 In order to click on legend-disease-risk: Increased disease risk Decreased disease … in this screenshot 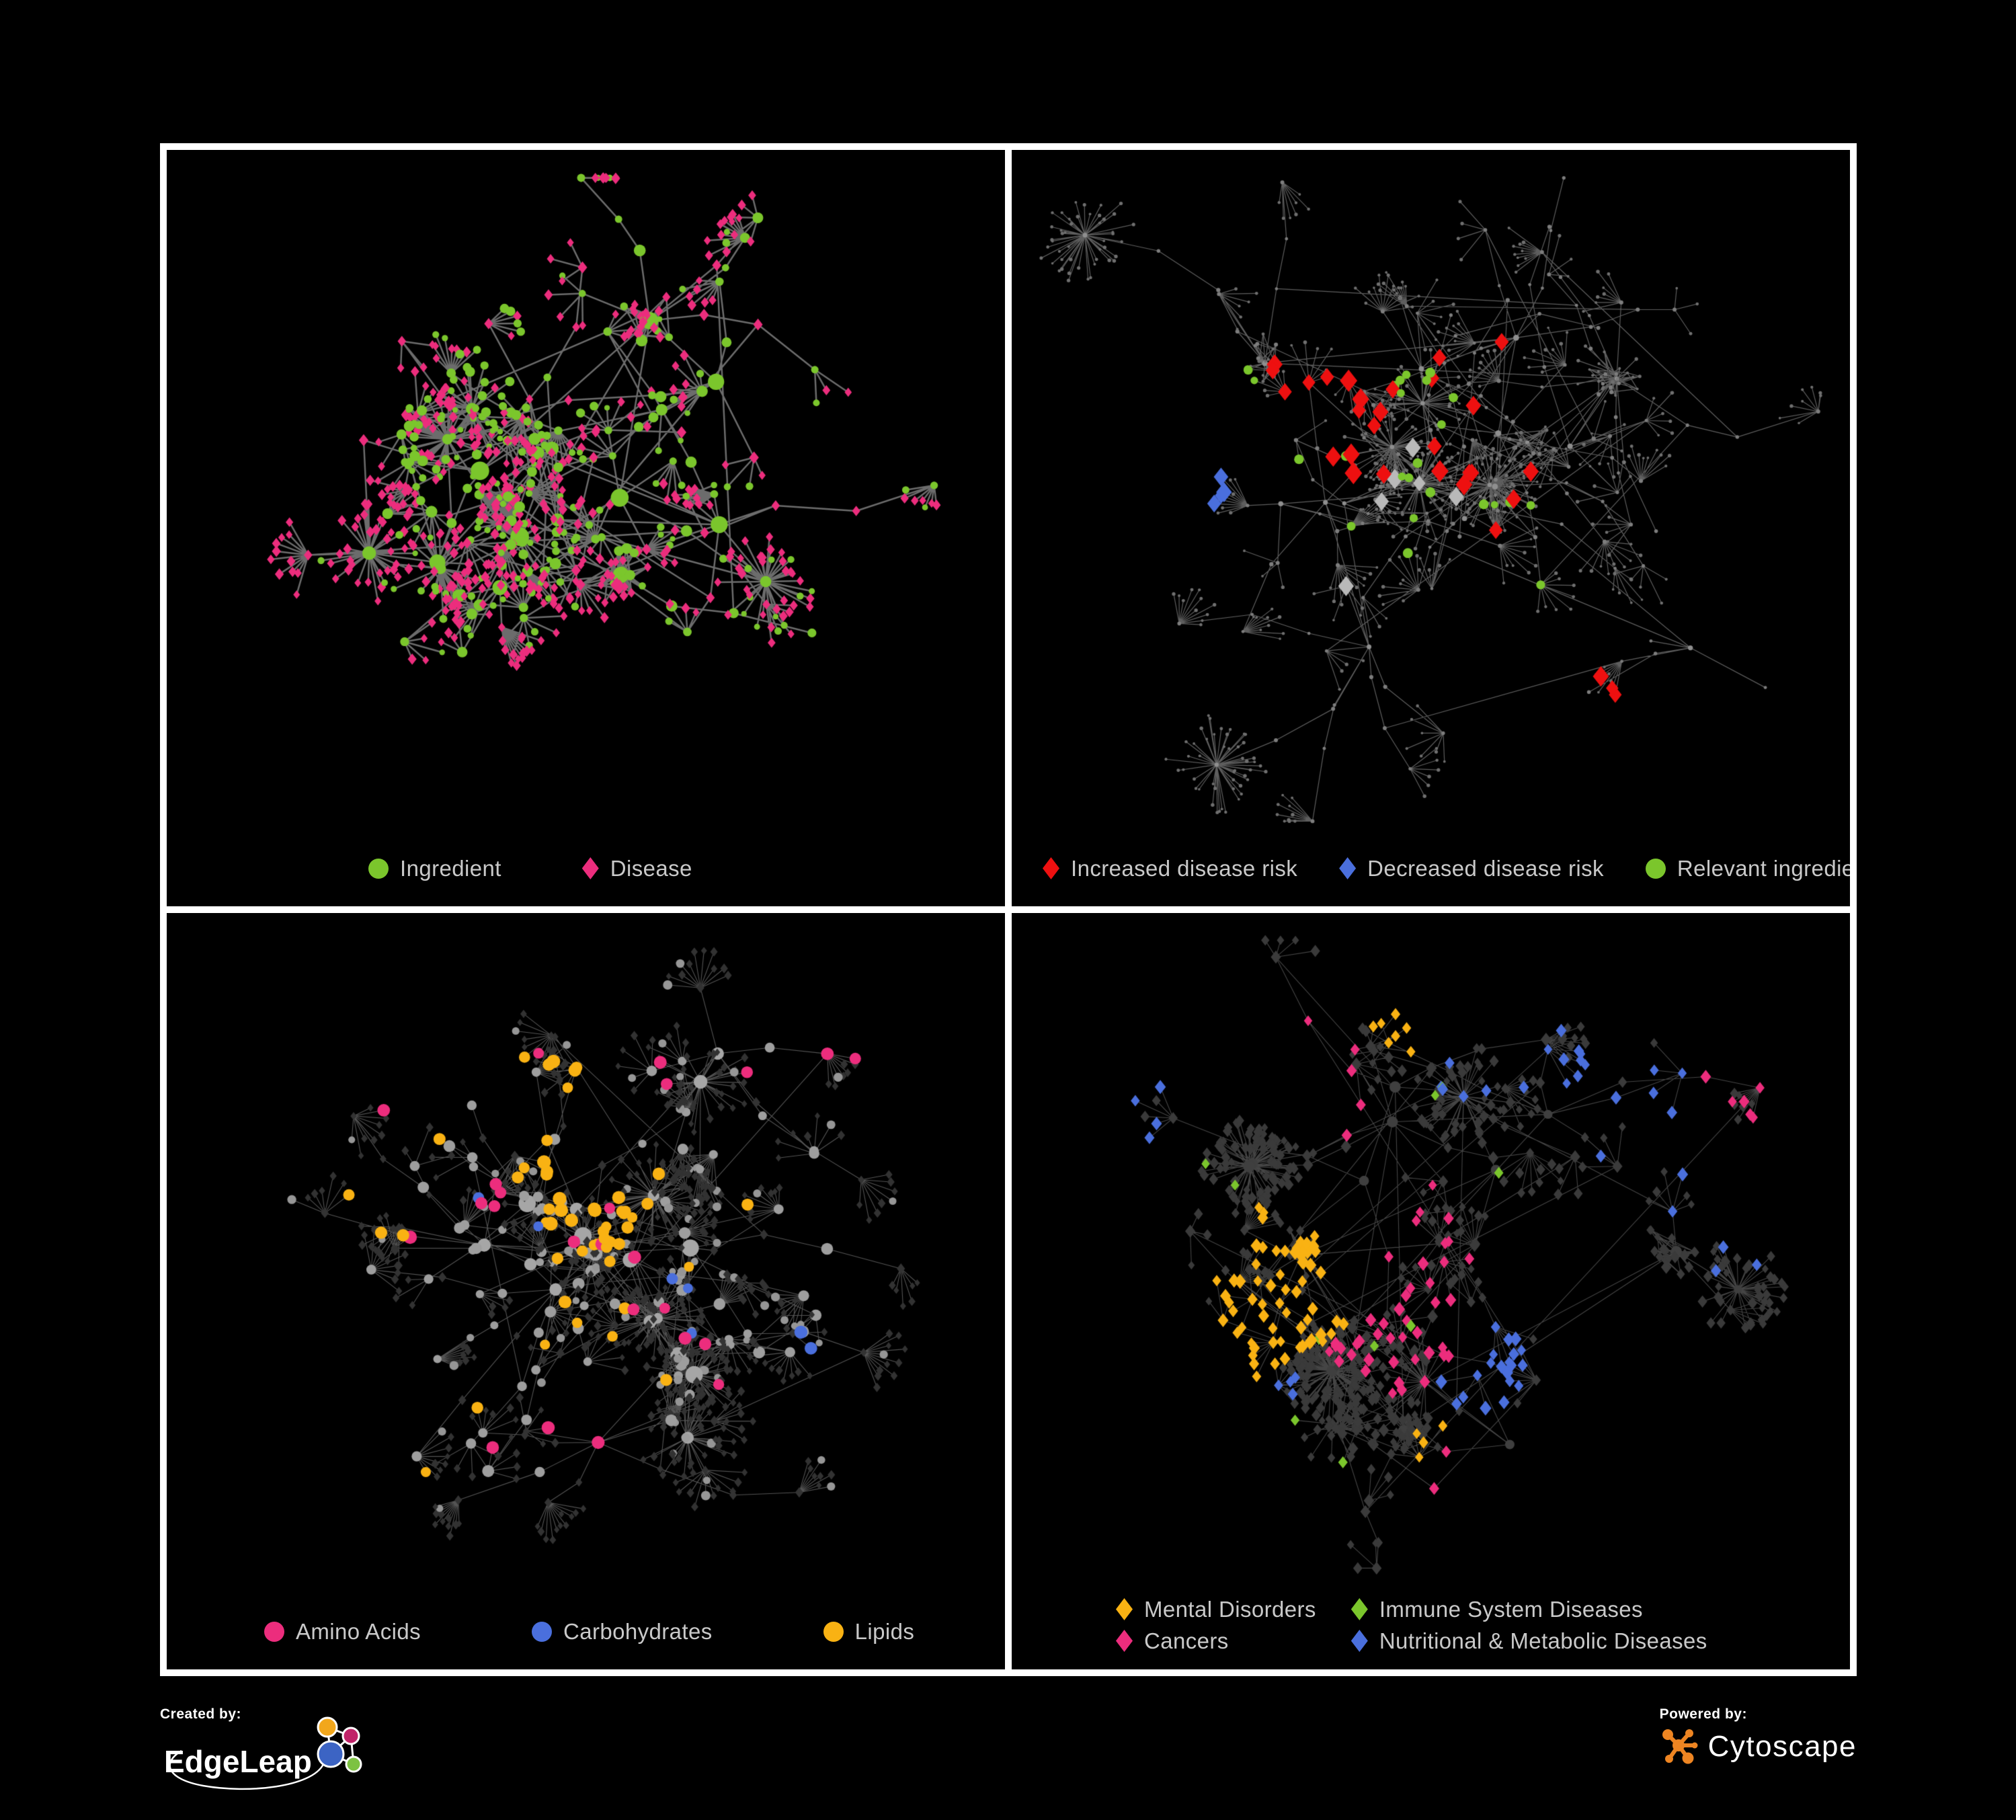, I will do `click(1431, 877)`.